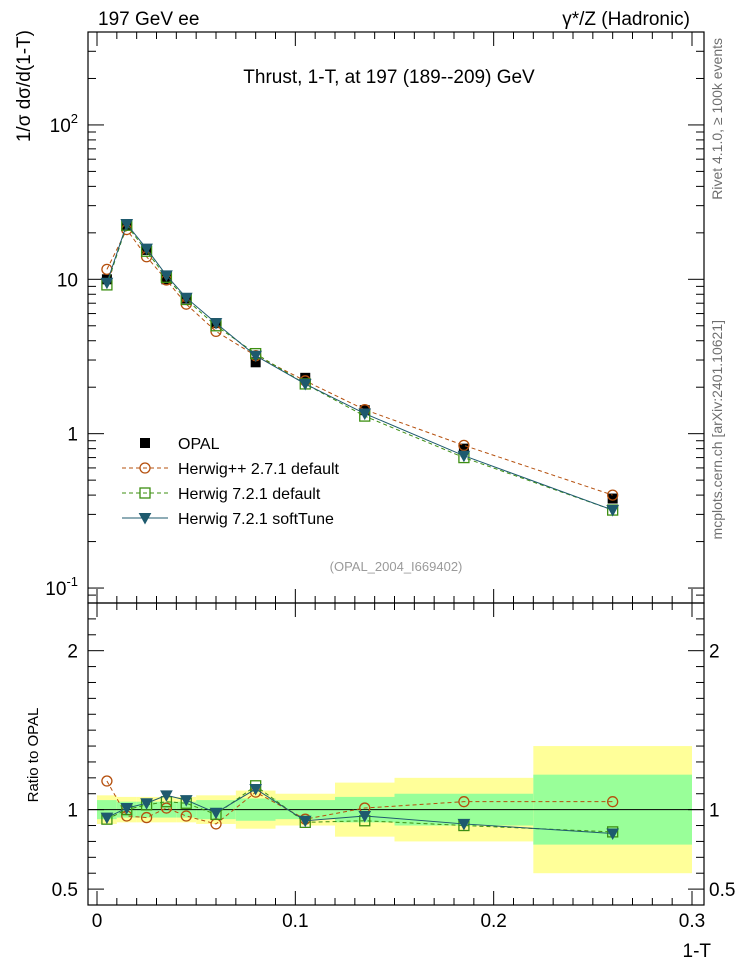  I want to click on ratio-y-tick-label-left-2: 2, so click(72, 652).